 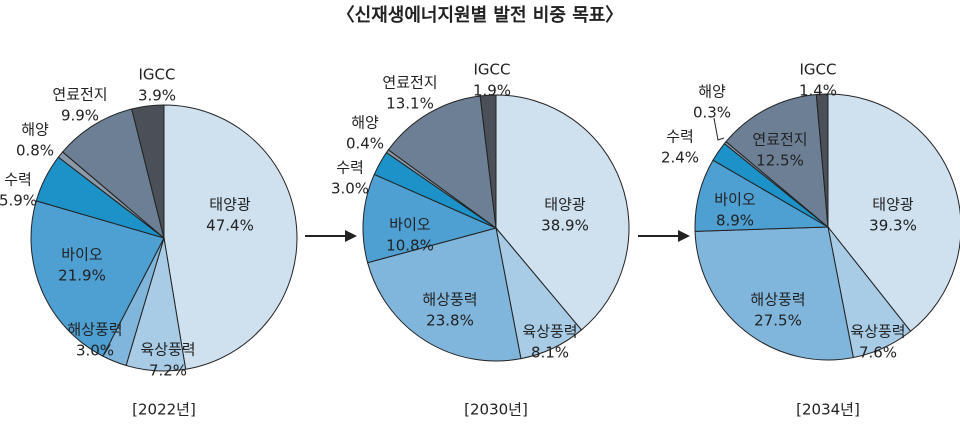 What do you see at coordinates (497, 236) in the screenshot?
I see `arrow` at bounding box center [497, 236].